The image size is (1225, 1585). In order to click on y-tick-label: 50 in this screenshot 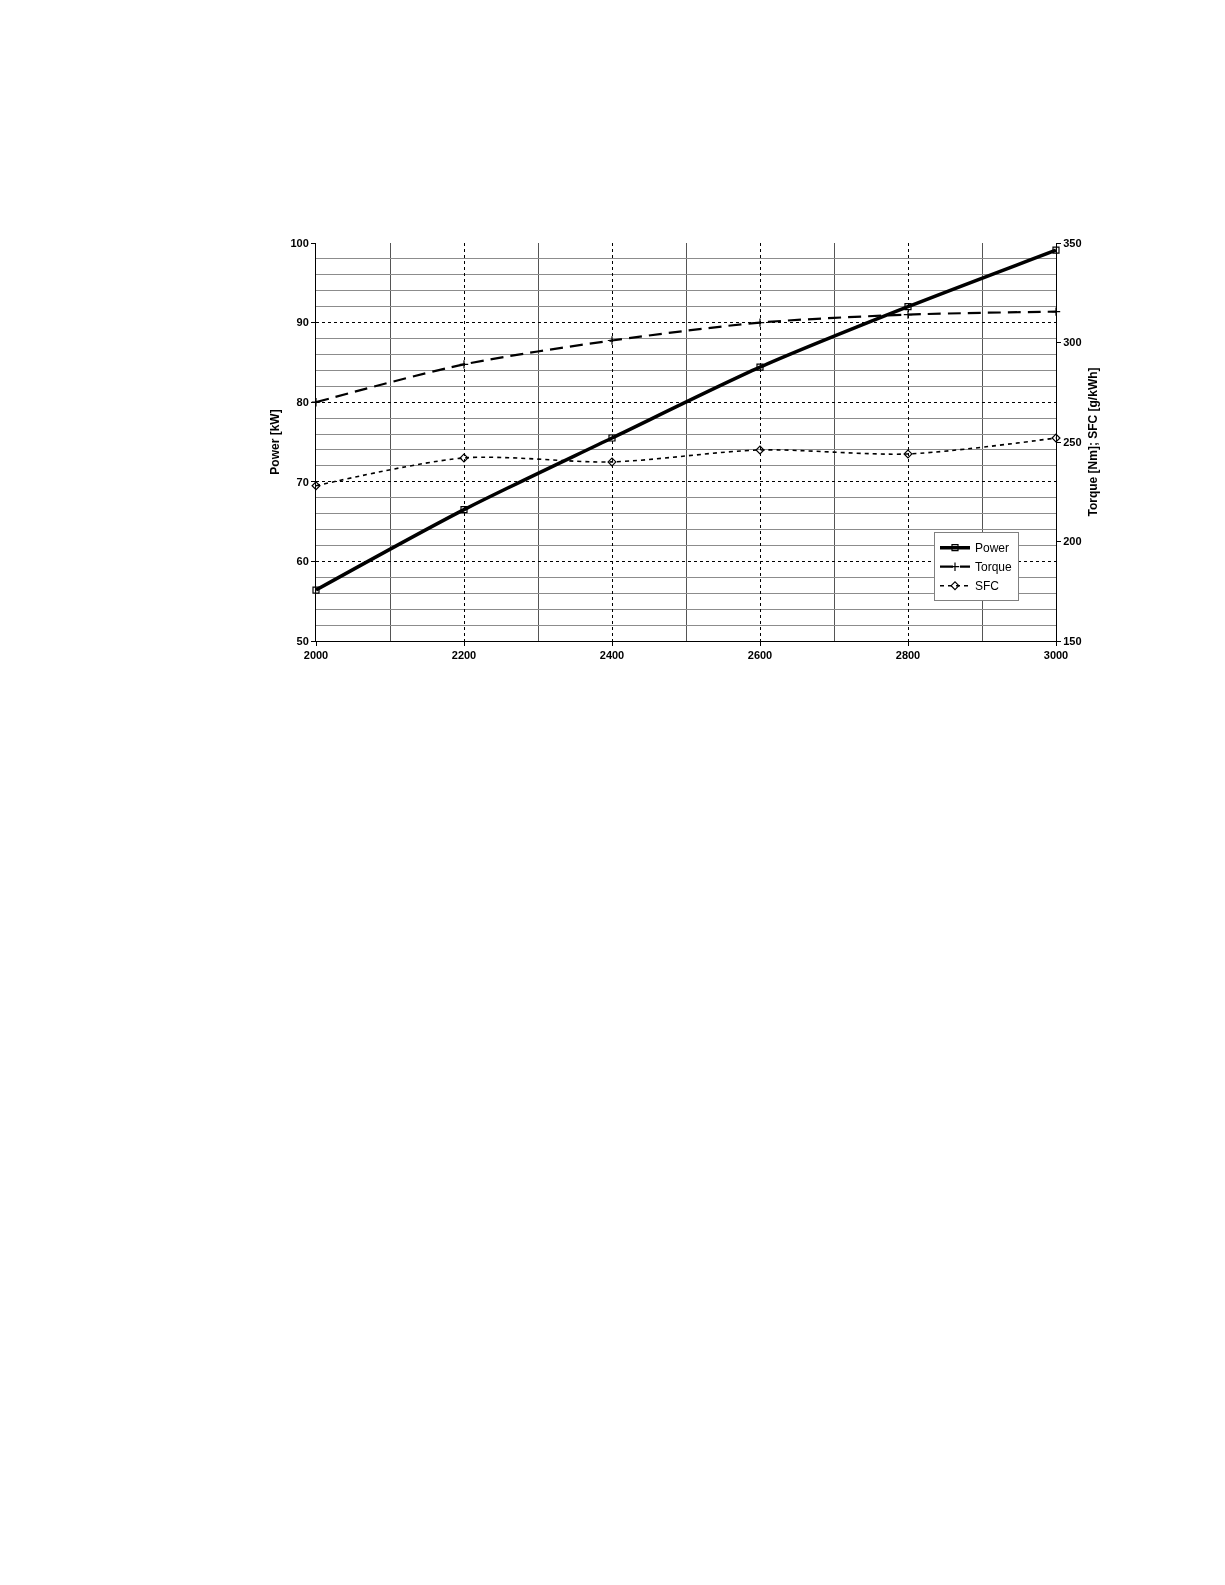, I will do `click(302, 640)`.